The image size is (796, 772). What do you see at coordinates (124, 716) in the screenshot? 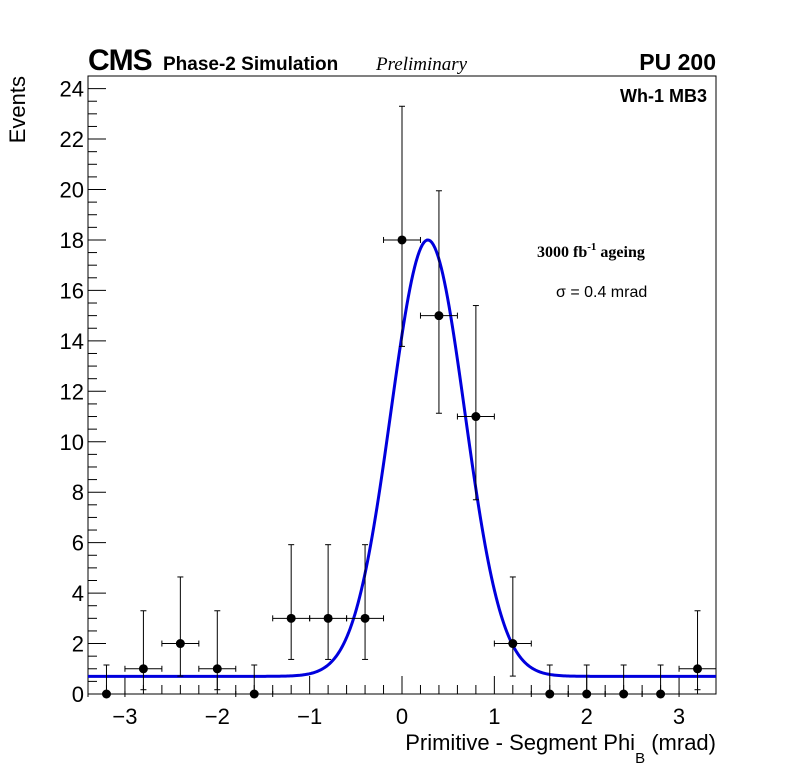
I see `x-tick-label: −3` at bounding box center [124, 716].